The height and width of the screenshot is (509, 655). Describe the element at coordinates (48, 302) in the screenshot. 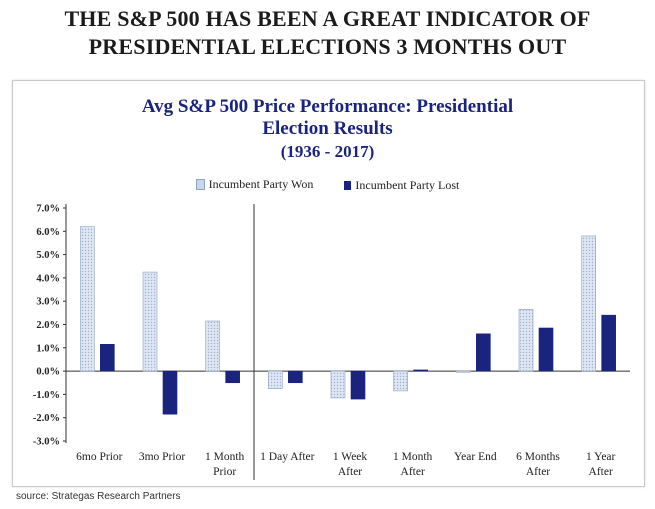

I see `y-tick-label: 3.0%` at that location.